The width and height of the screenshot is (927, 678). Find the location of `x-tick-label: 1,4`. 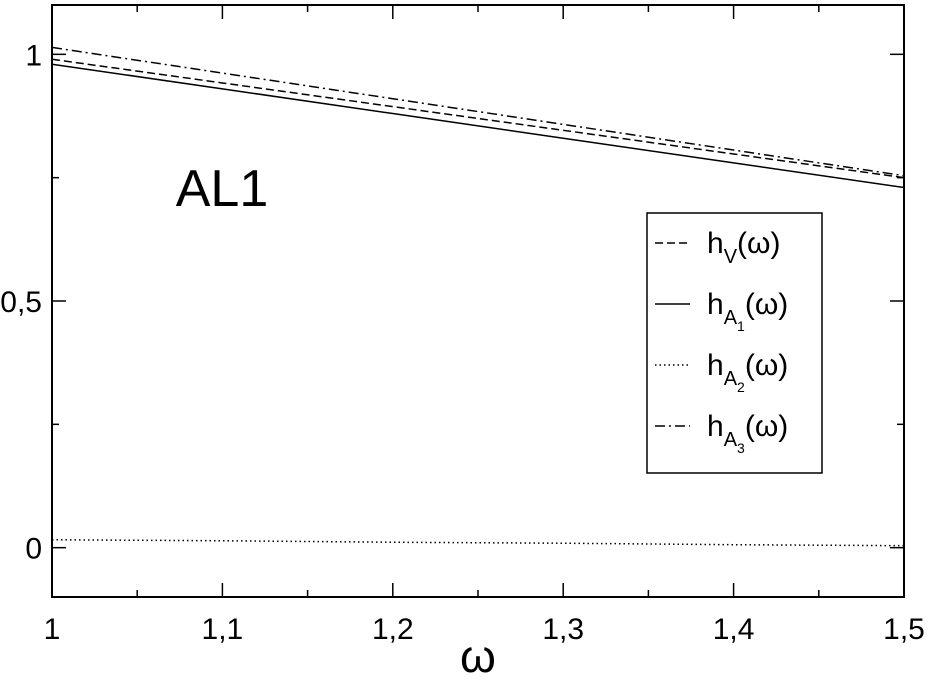

x-tick-label: 1,4 is located at coordinates (734, 629).